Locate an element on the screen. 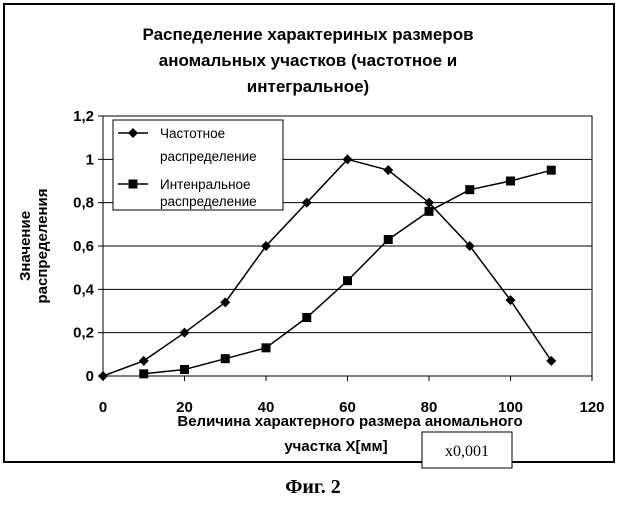  x-tick-label: 120 is located at coordinates (591, 407).